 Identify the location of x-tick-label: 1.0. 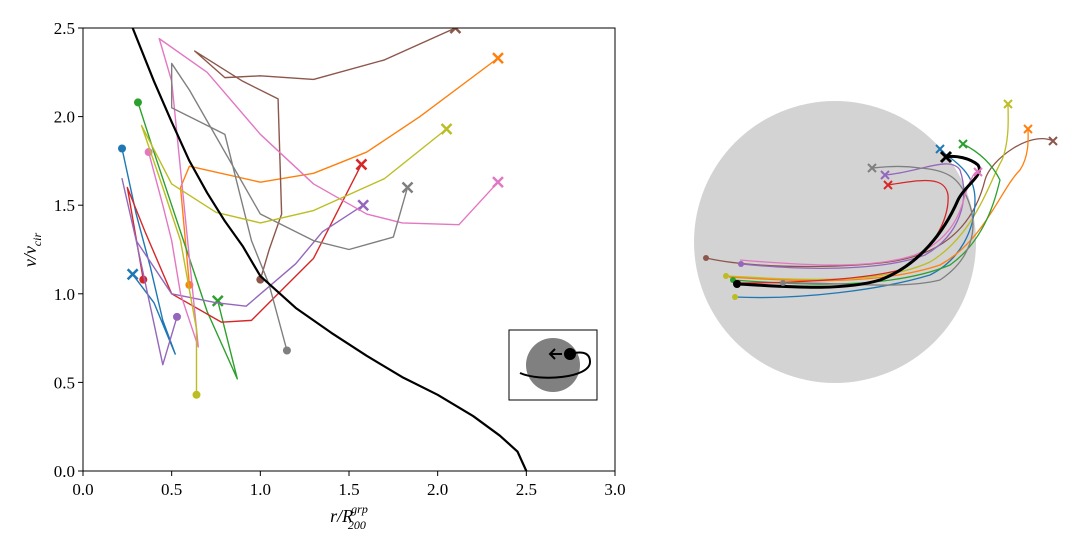
(260, 489).